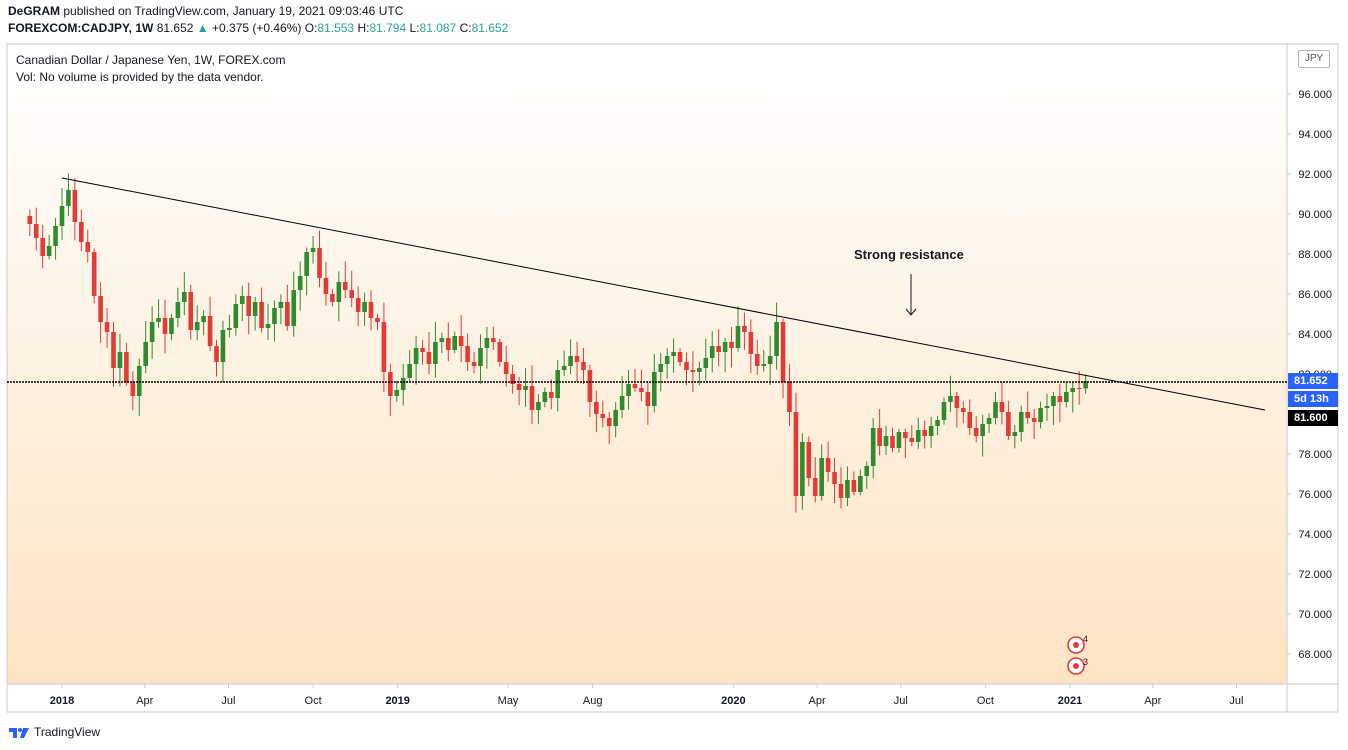 This screenshot has width=1348, height=750. What do you see at coordinates (1314, 59) in the screenshot?
I see `currency-label: JPY` at bounding box center [1314, 59].